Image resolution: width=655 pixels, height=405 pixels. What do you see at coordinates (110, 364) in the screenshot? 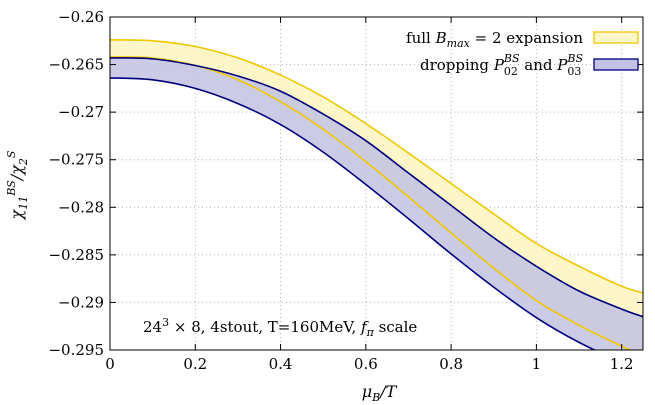
I see `x-tick-label: 0` at bounding box center [110, 364].